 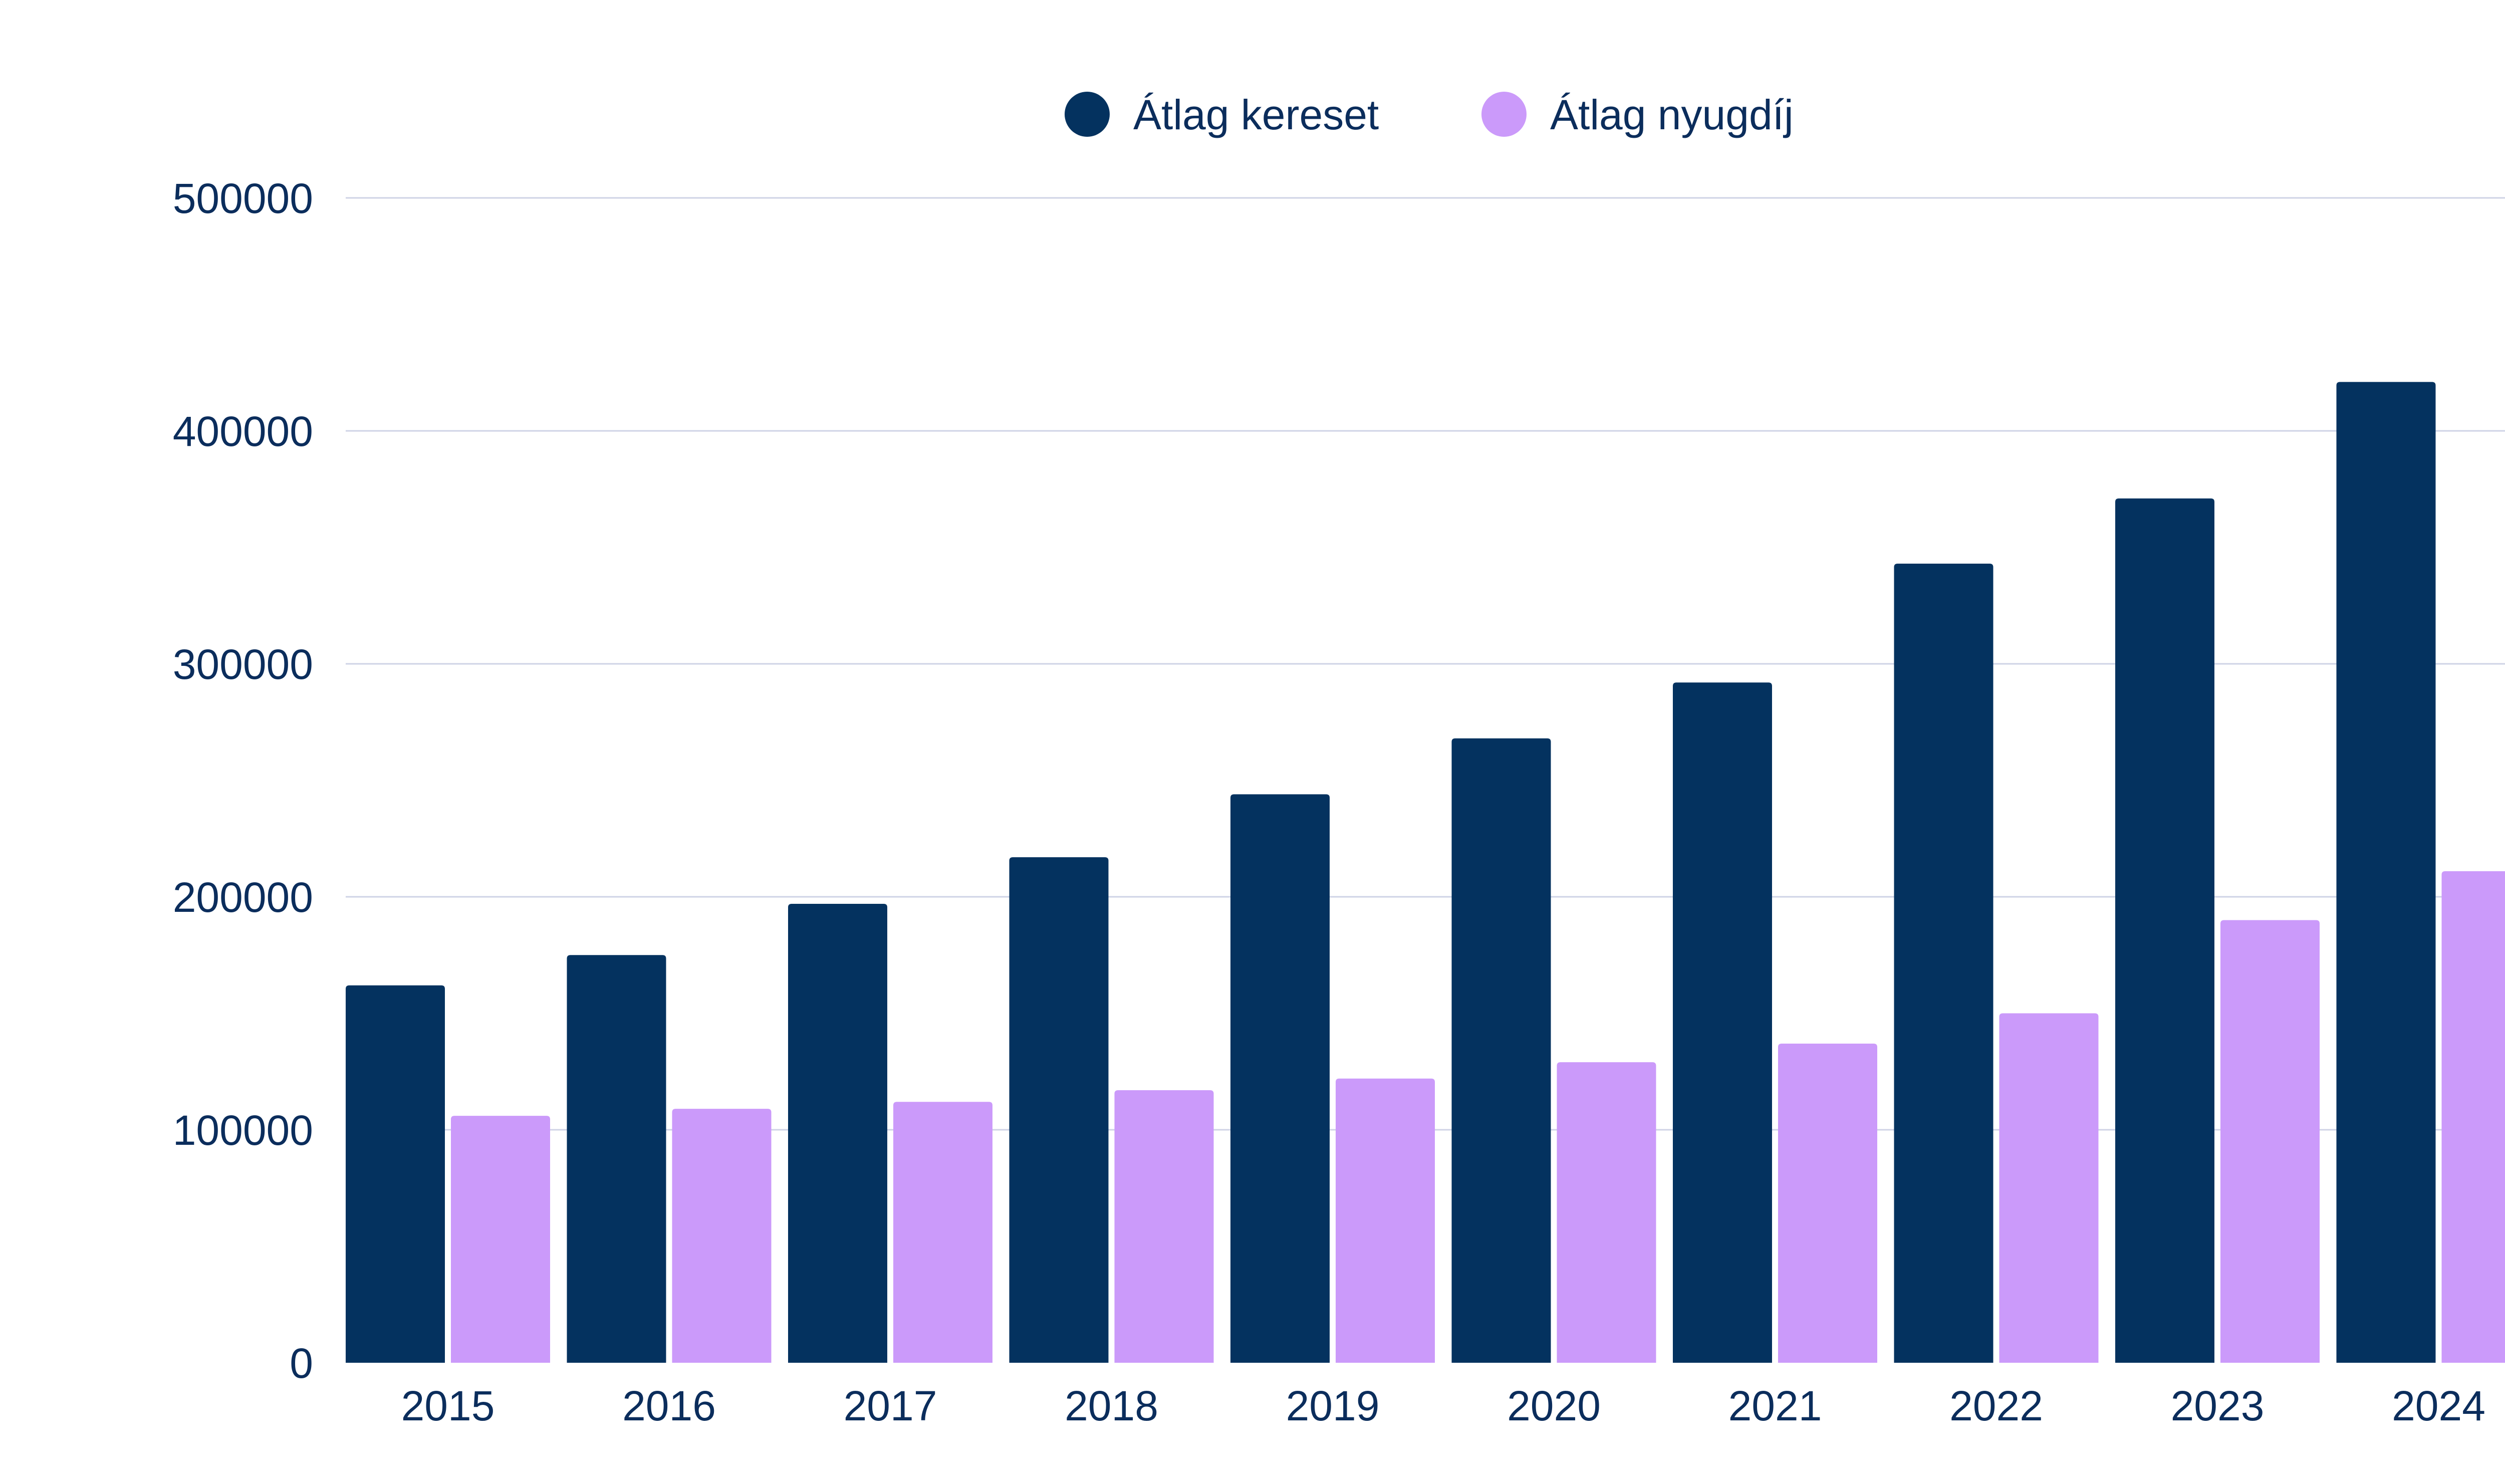 I want to click on y-tick-label: 100000, so click(x=243, y=1130).